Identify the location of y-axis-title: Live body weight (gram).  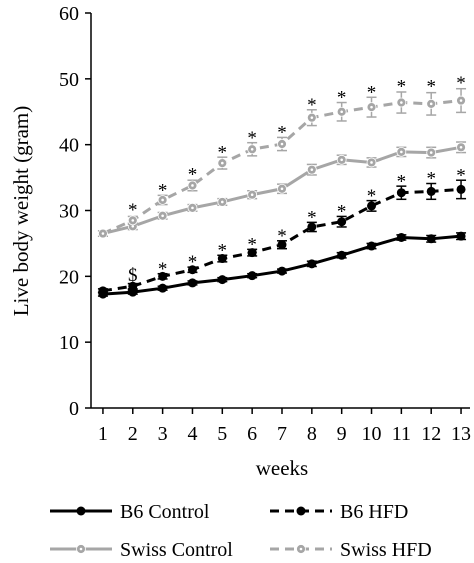
(21, 211).